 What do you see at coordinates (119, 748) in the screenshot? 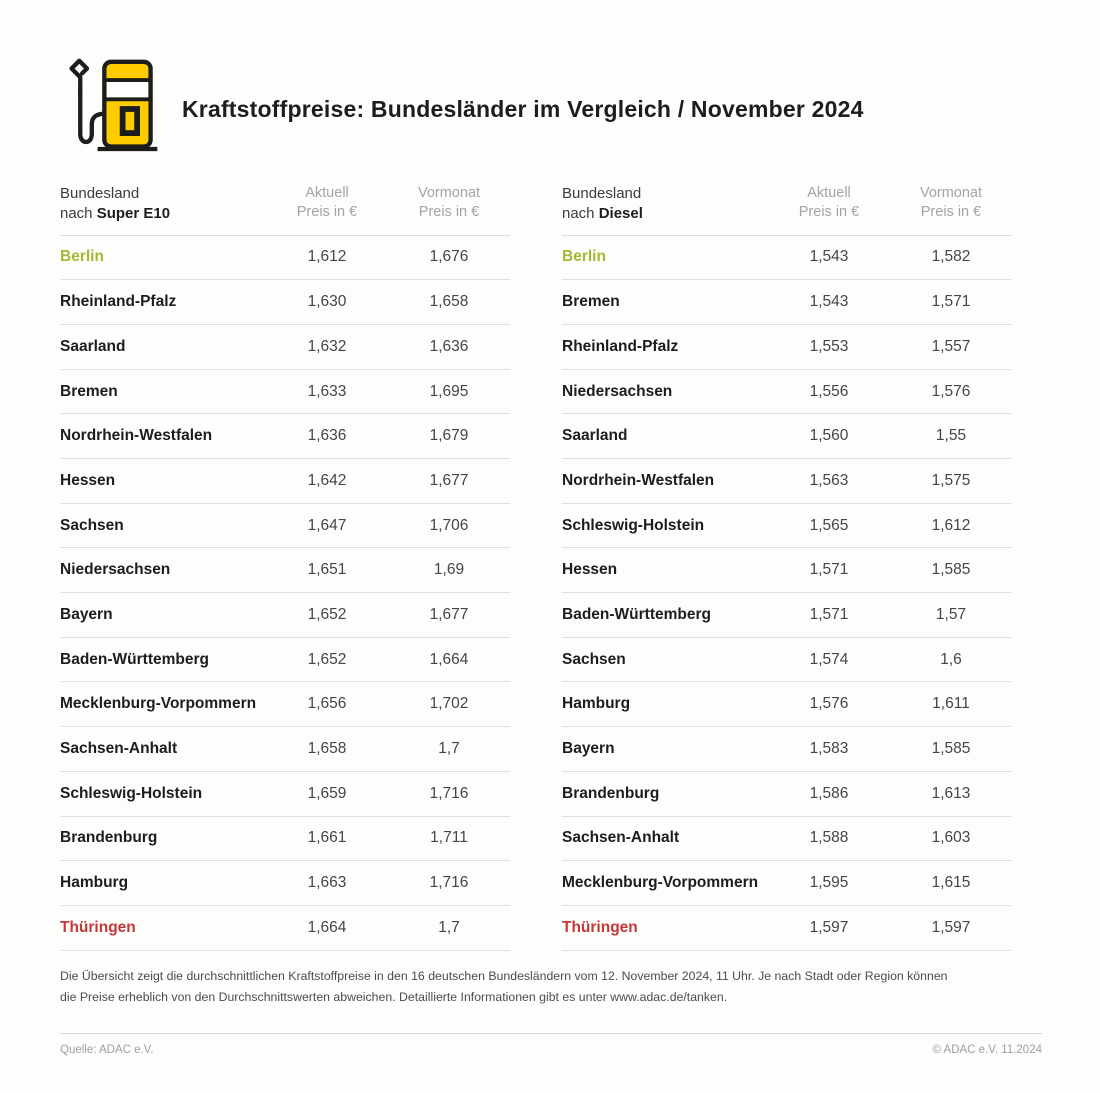
I see `state-name: Sachsen-Anhalt` at bounding box center [119, 748].